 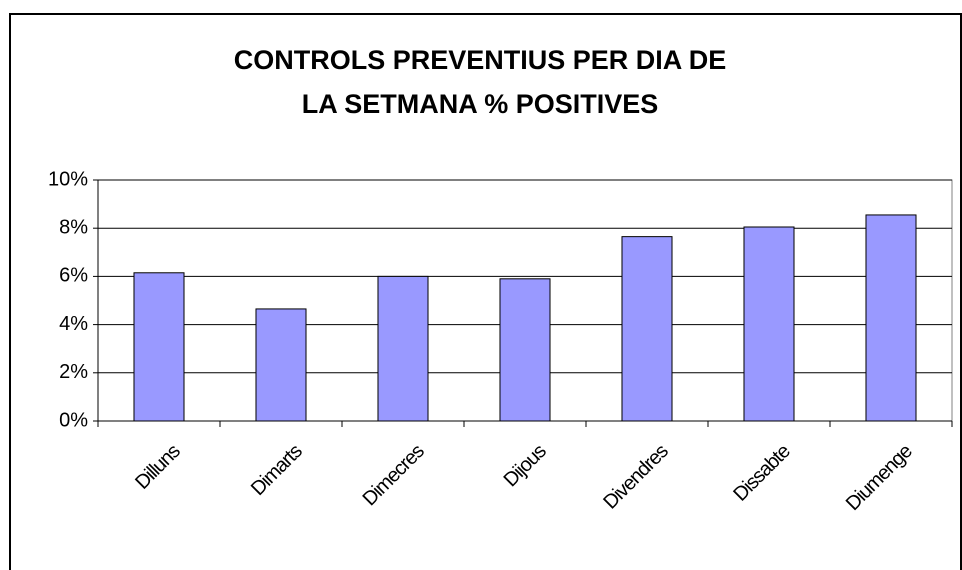 I want to click on y-tick-label: 8%, so click(x=73, y=227).